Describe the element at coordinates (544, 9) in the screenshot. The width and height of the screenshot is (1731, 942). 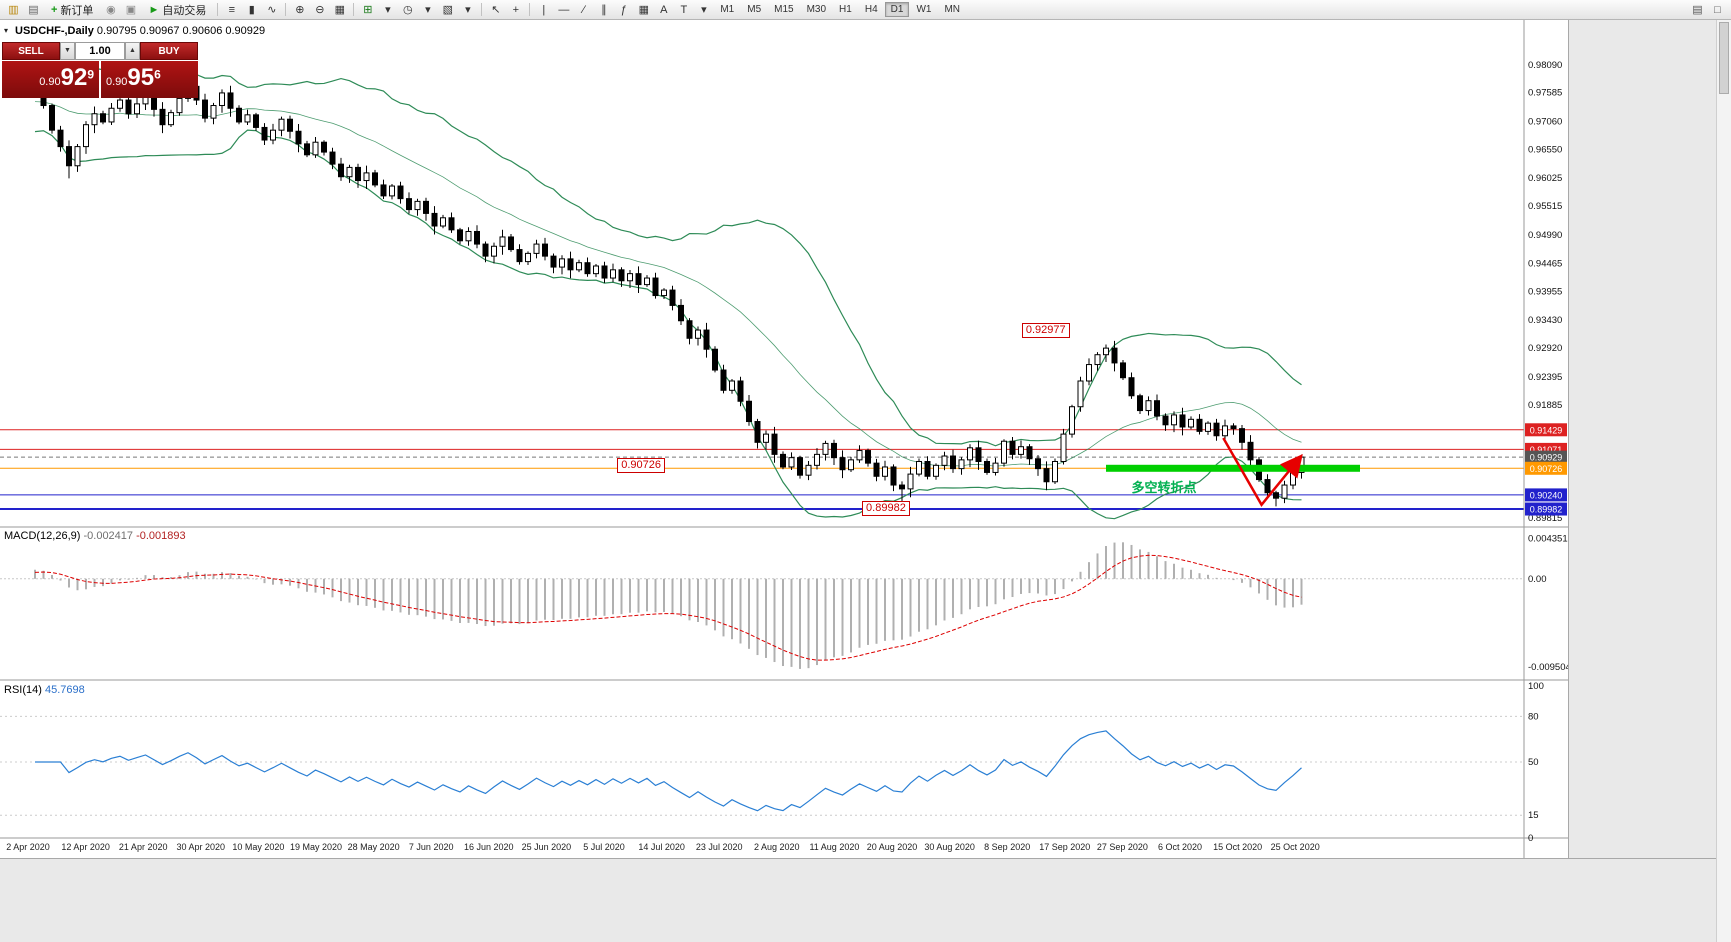
I see `vertical-line-icon: |` at that location.